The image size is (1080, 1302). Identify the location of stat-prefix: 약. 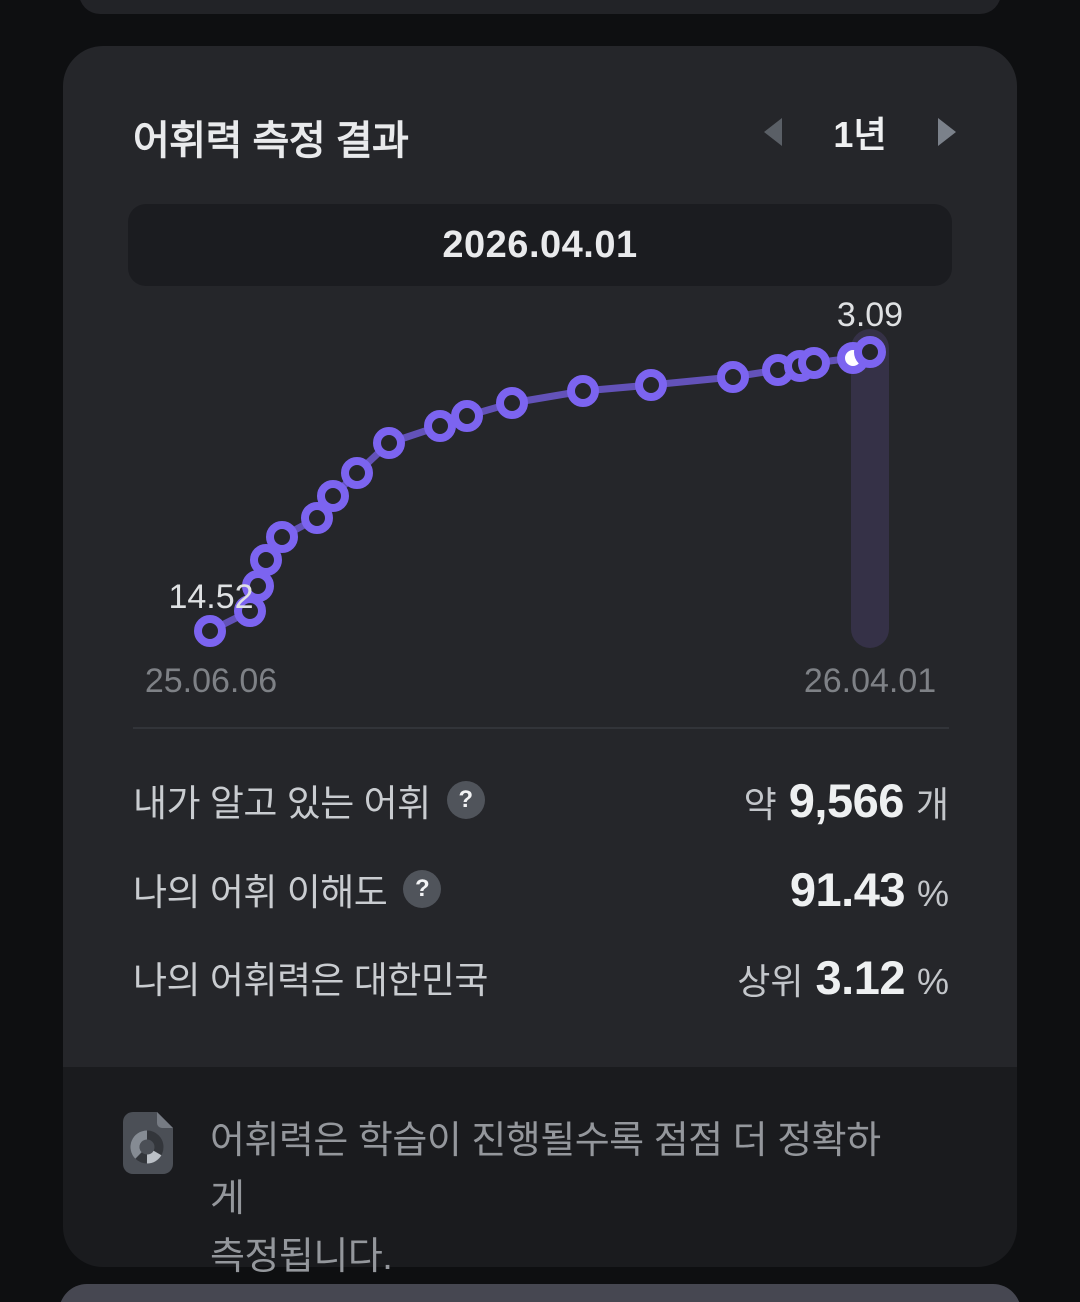
(760, 804).